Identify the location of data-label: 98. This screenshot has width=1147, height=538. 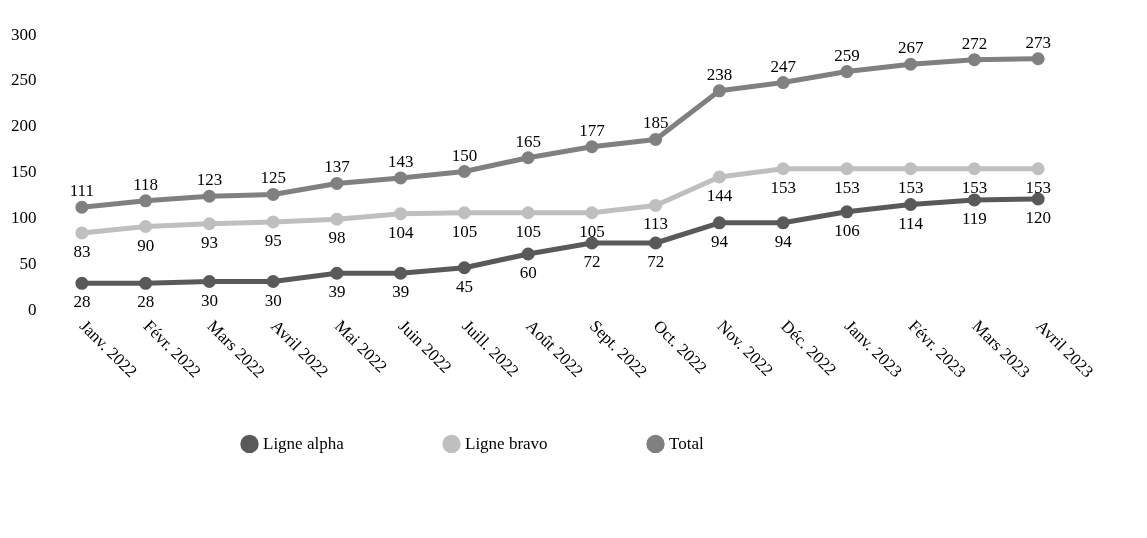
(337, 238).